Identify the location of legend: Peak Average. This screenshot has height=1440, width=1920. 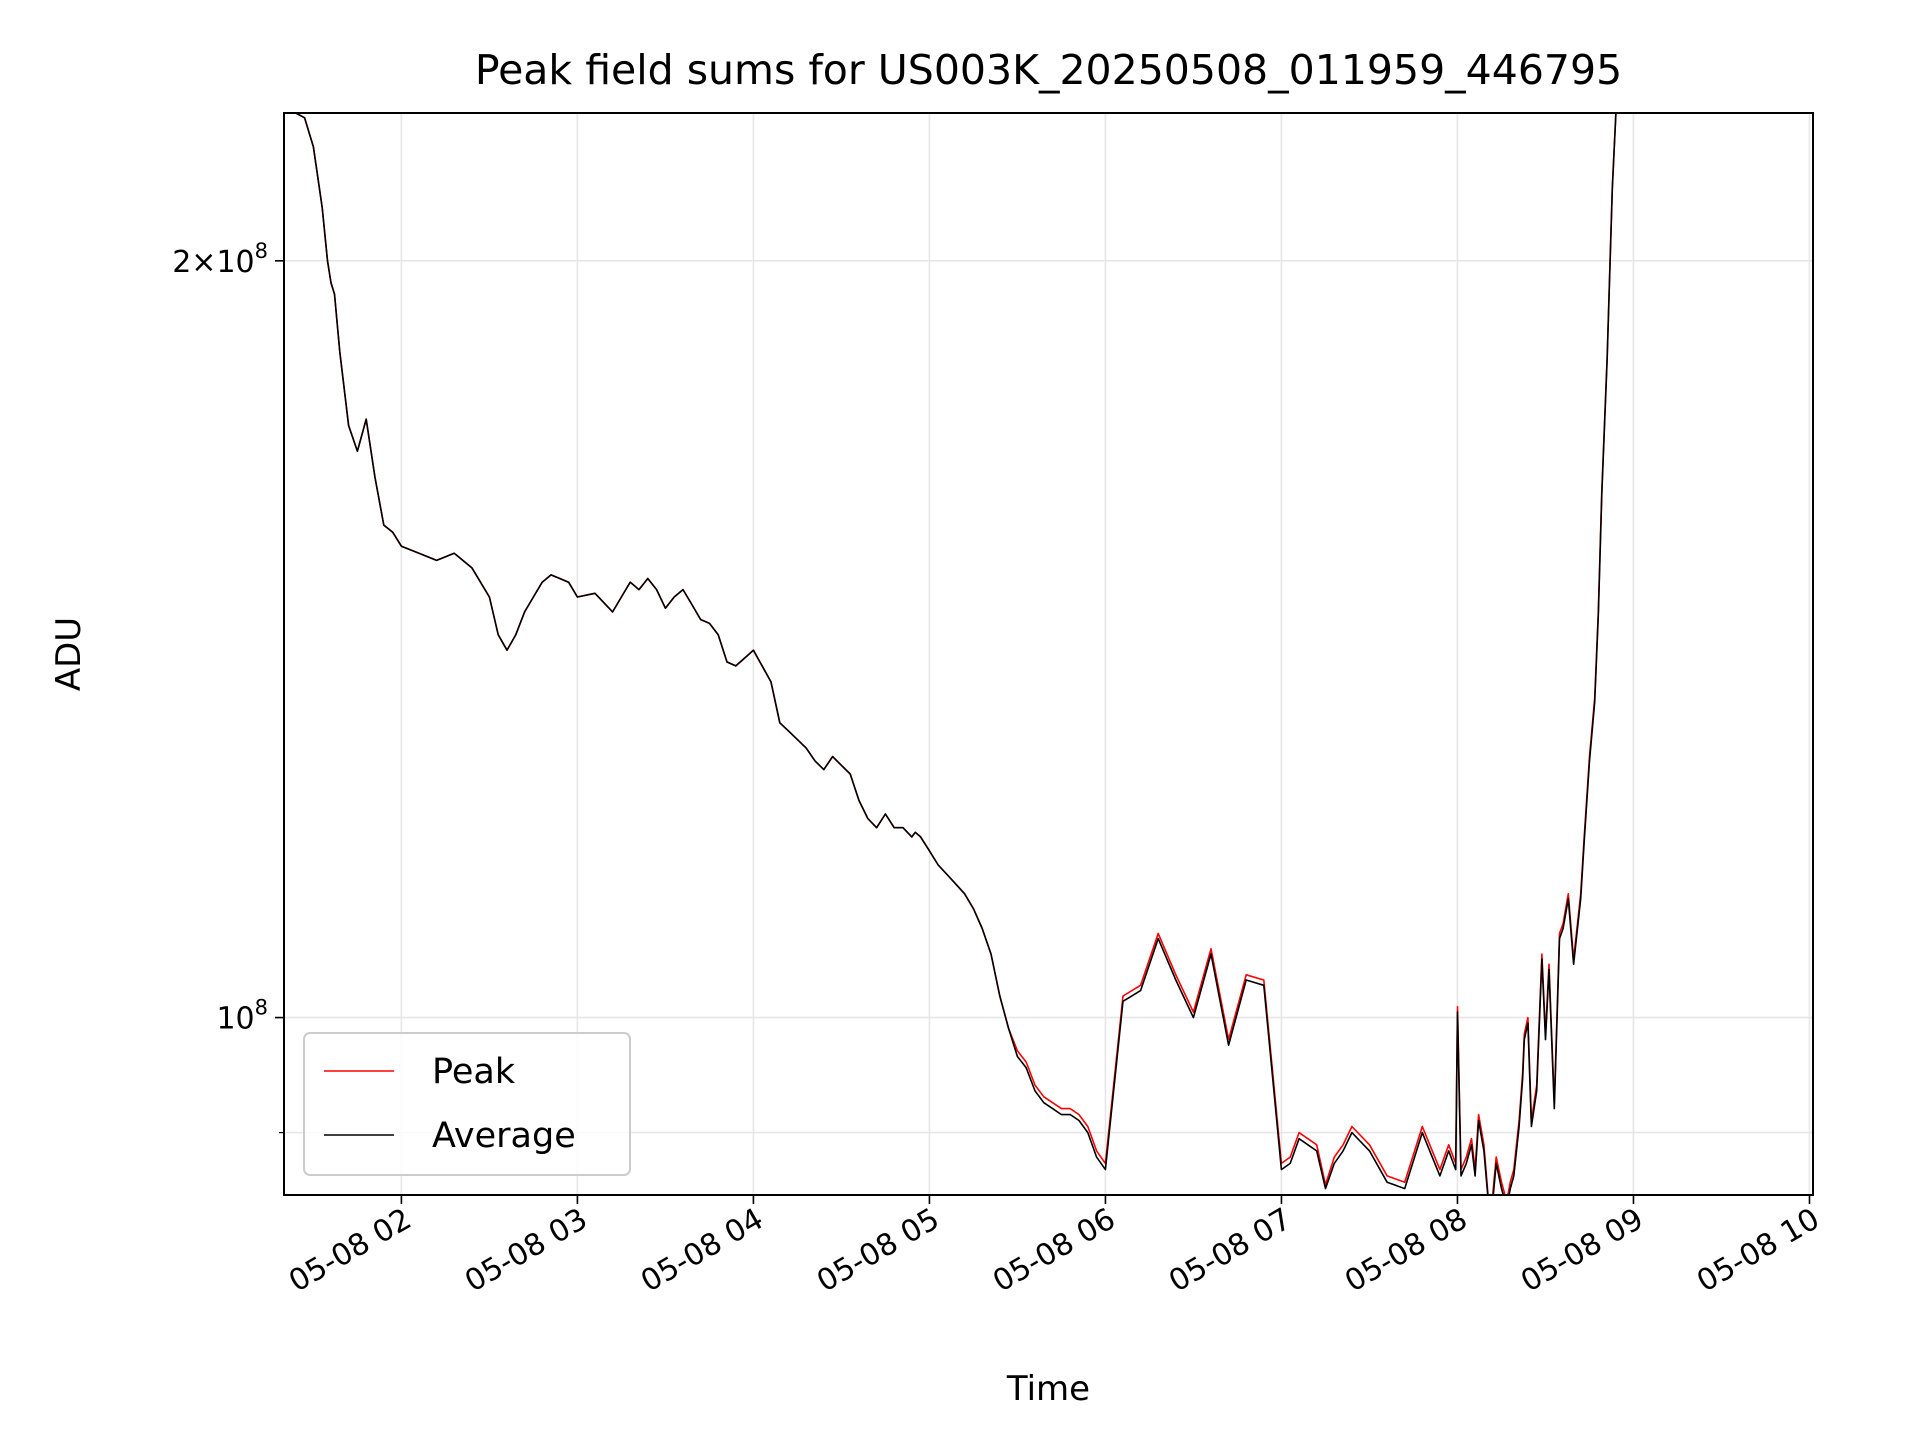
(467, 1104).